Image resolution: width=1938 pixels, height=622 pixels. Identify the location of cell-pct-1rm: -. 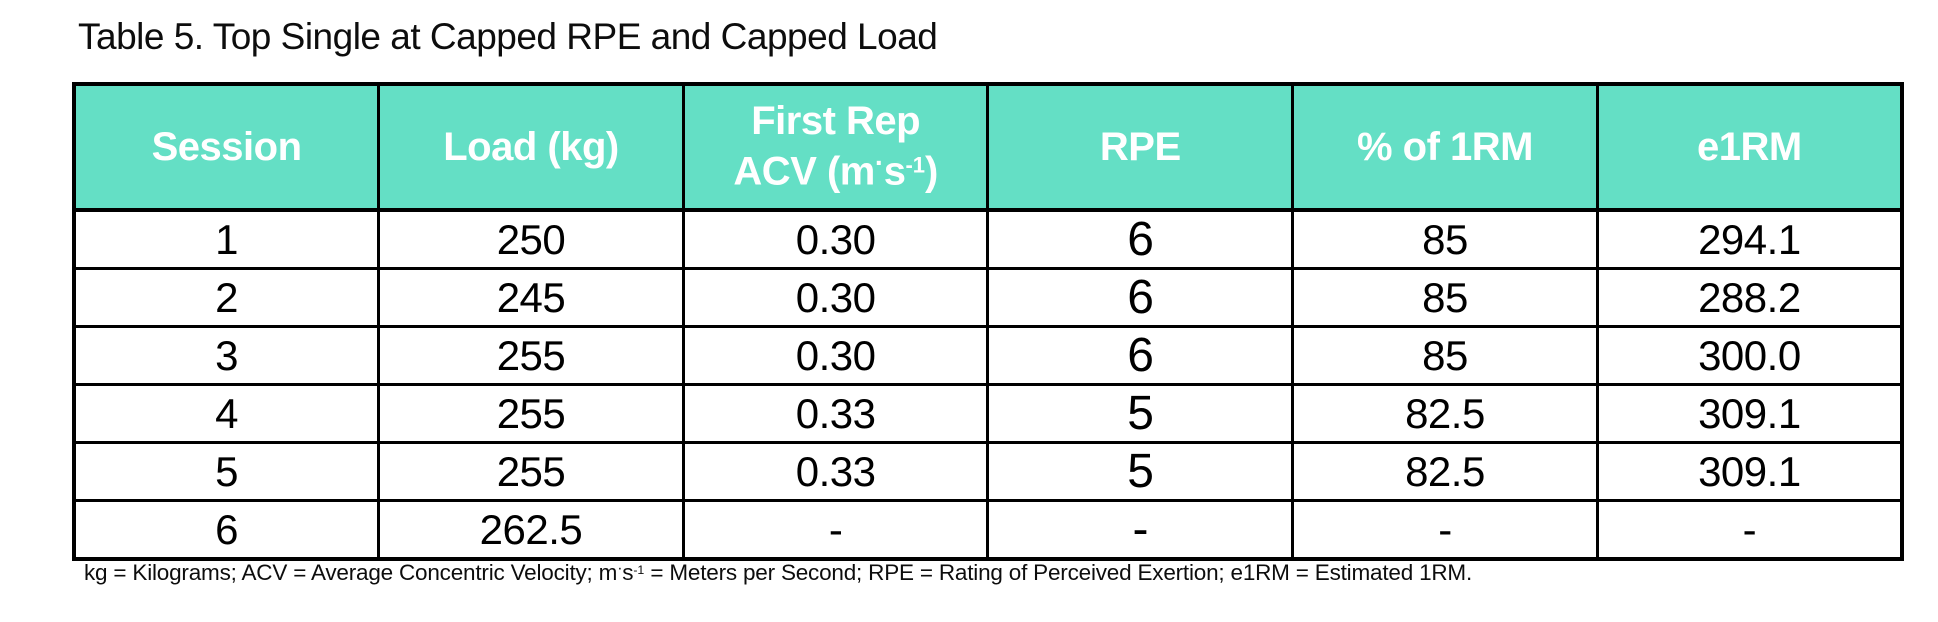
(1445, 530).